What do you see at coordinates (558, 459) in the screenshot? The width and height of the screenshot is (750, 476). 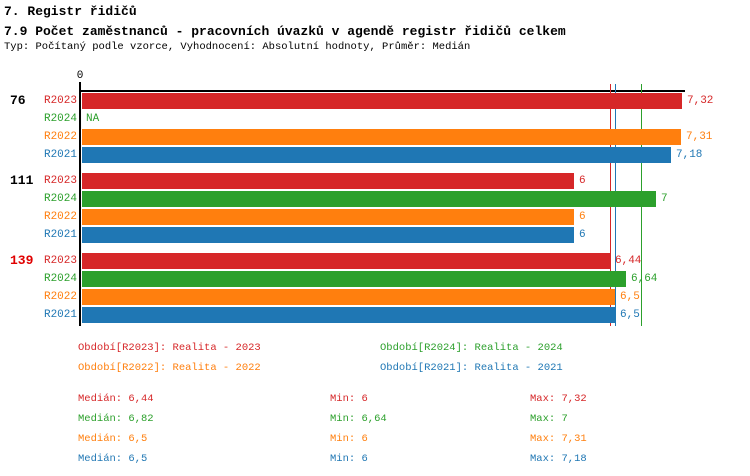 I see `stat-max-r2021: Max: 7,18` at bounding box center [558, 459].